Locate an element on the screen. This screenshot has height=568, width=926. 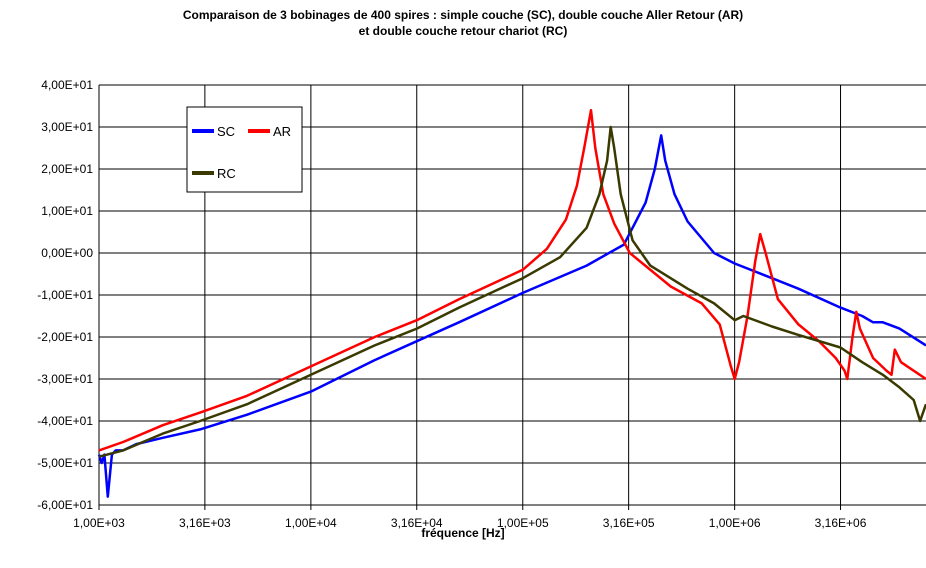
legend-label-sc: SC is located at coordinates (226, 131).